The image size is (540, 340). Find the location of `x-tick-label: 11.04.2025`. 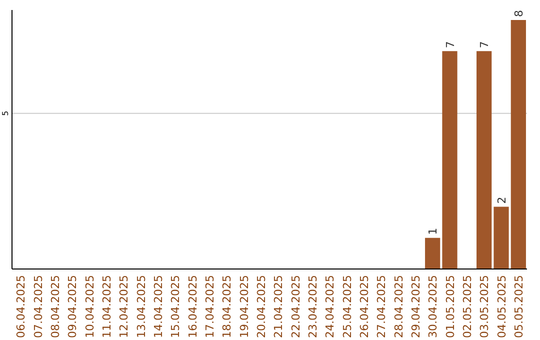

x-tick-label: 11.04.2025 is located at coordinates (107, 306).